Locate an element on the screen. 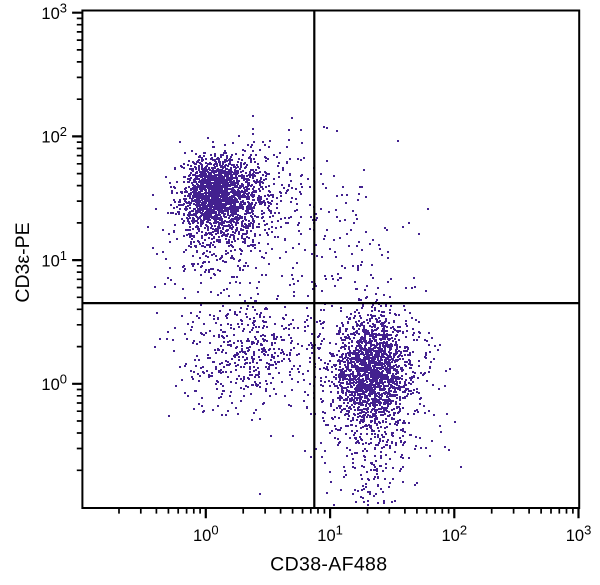 The height and width of the screenshot is (585, 600). svg-text: CD38-AF488 is located at coordinates (328, 564).